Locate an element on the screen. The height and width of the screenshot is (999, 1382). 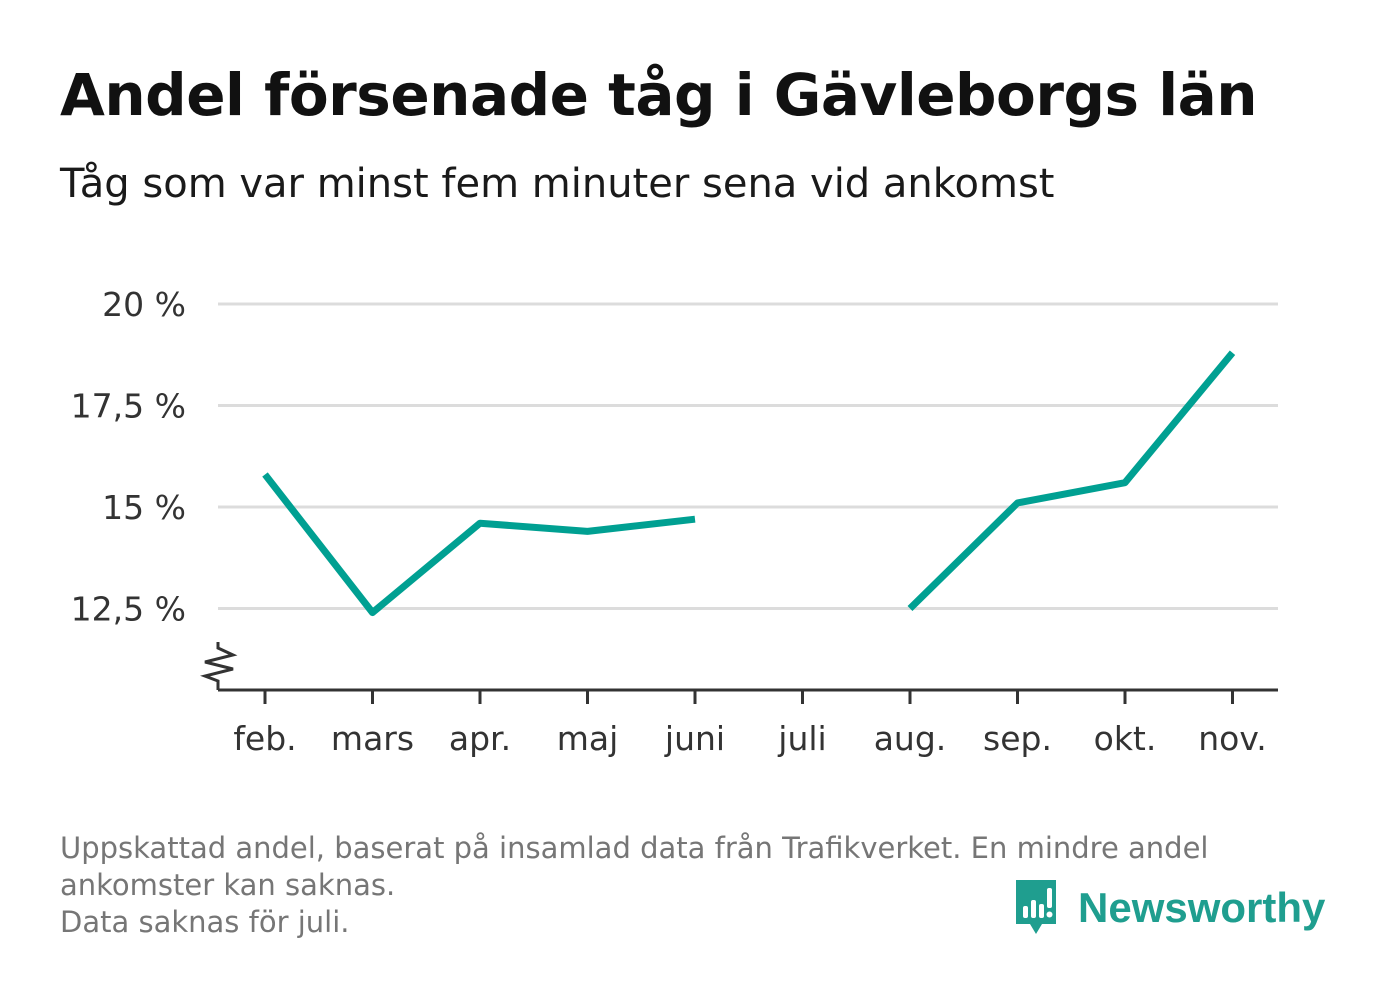
y-tick-label: 12,5 % is located at coordinates (128, 609).